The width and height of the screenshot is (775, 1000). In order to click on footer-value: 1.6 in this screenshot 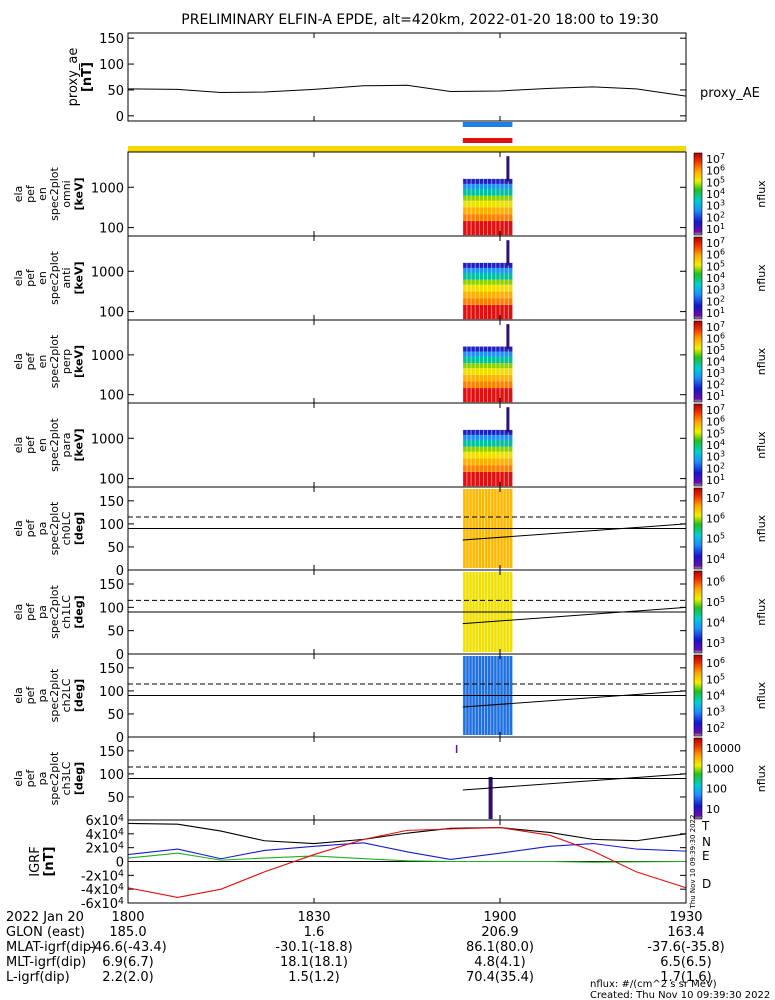, I will do `click(314, 932)`.